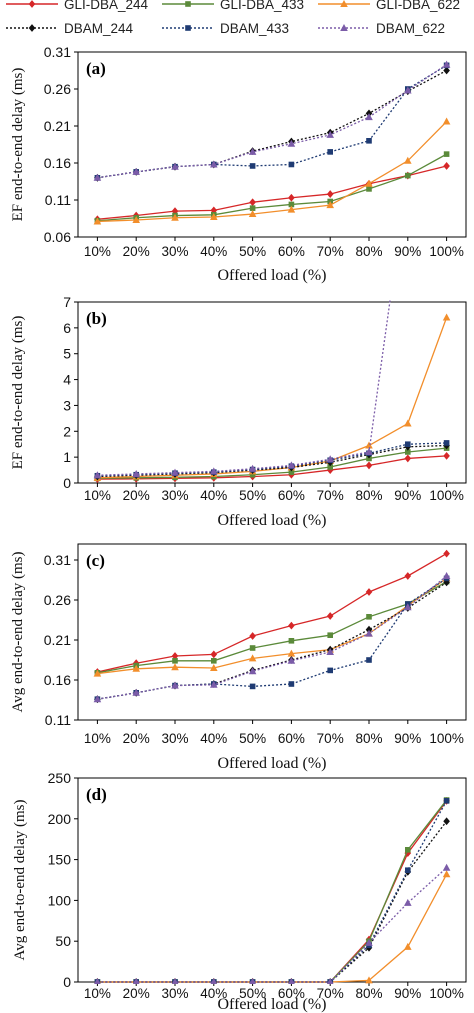  I want to click on y-tick-label: 5, so click(67, 354).